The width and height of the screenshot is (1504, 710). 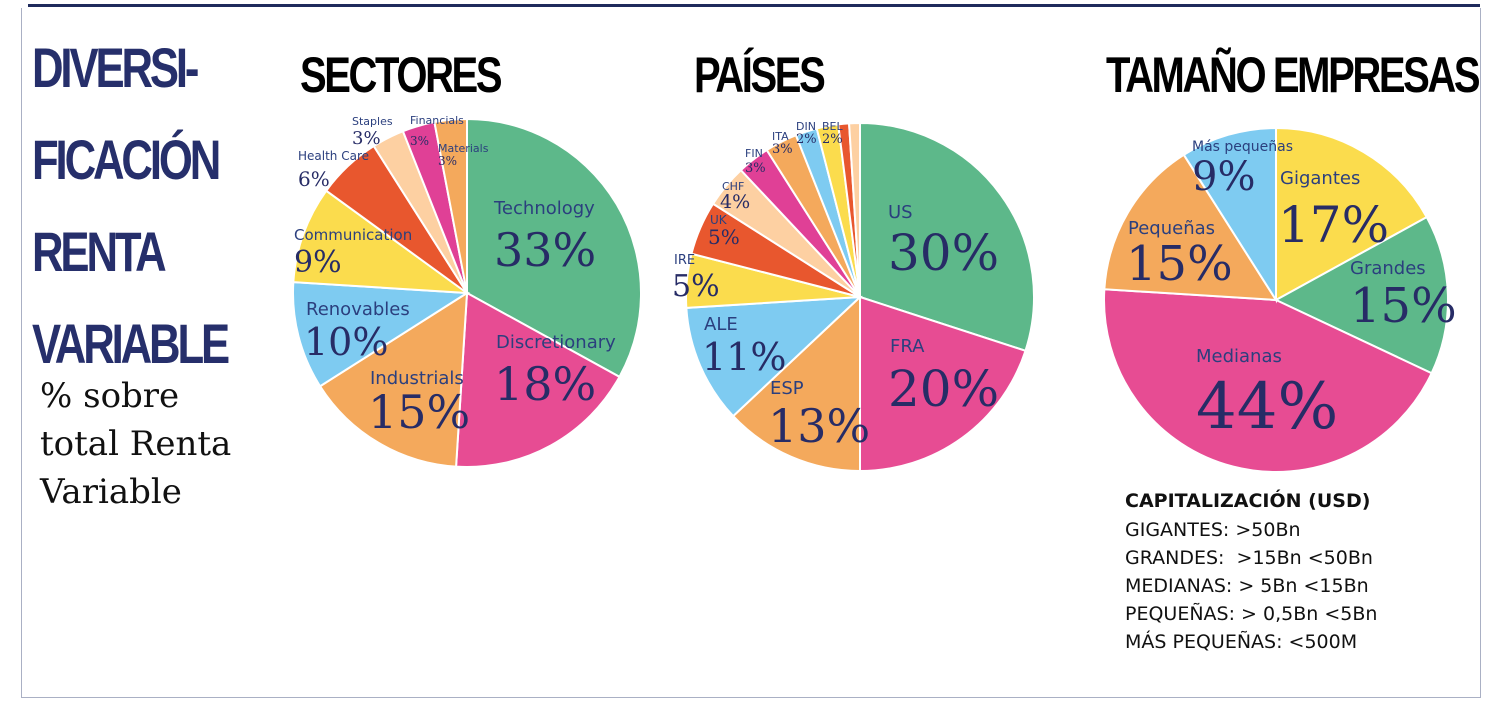 I want to click on paises-label-din: DIN, so click(x=806, y=126).